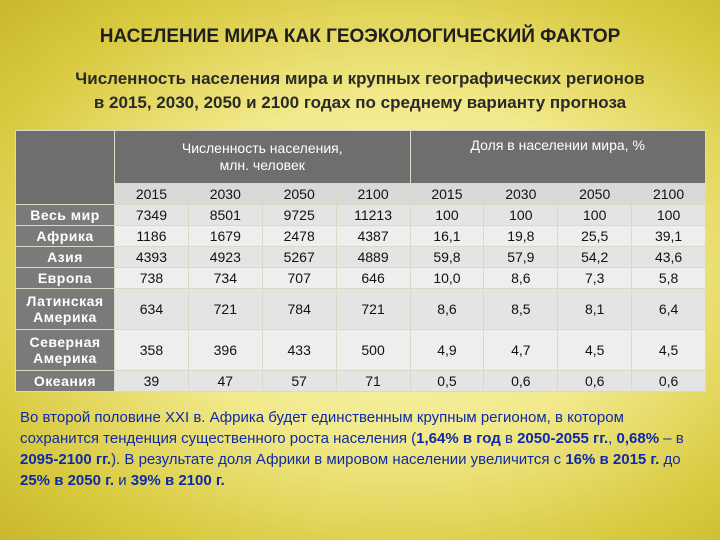  What do you see at coordinates (225, 278) in the screenshot?
I see `table-cell: 734` at bounding box center [225, 278].